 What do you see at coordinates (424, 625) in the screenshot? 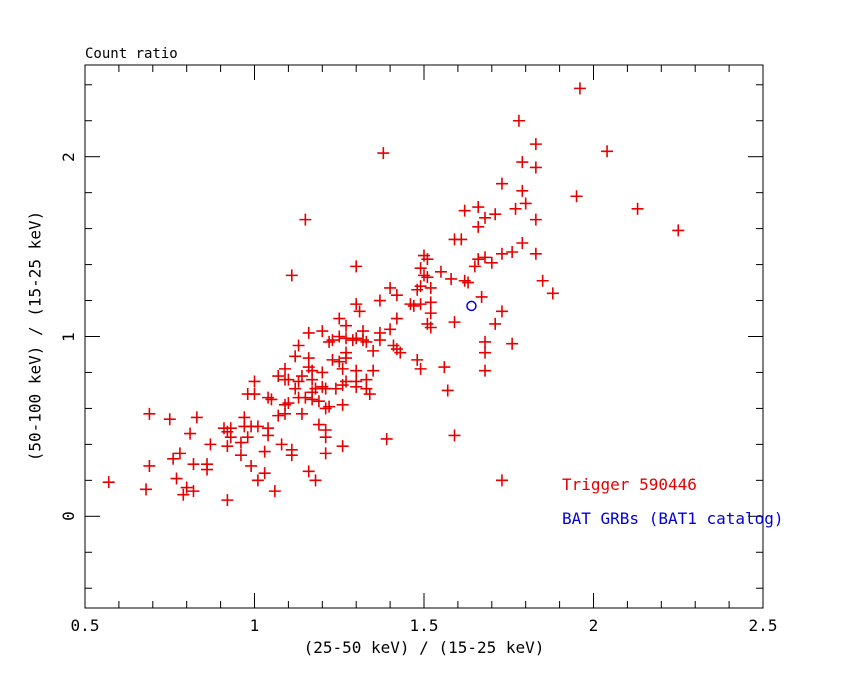
I see `x-tick-label: 1.5` at bounding box center [424, 625].